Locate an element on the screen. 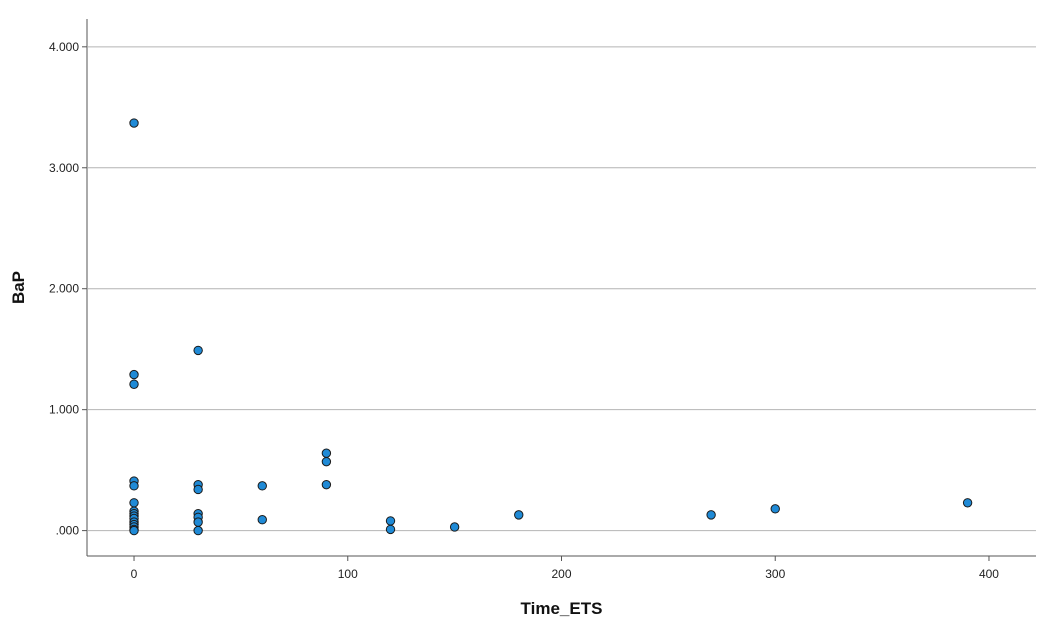 The height and width of the screenshot is (638, 1046). x-axis-ticks: 0 100 200 300 400 is located at coordinates (565, 568).